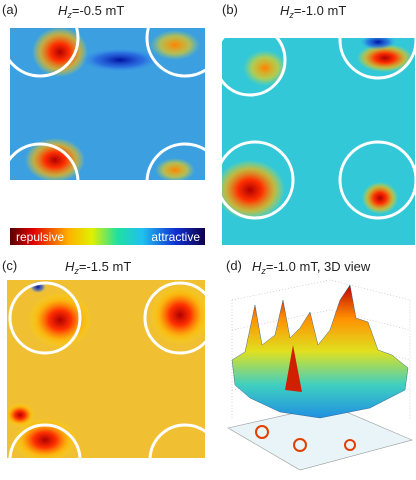  I want to click on panel-title: Hz=-1.0 mT, so click(313, 11).